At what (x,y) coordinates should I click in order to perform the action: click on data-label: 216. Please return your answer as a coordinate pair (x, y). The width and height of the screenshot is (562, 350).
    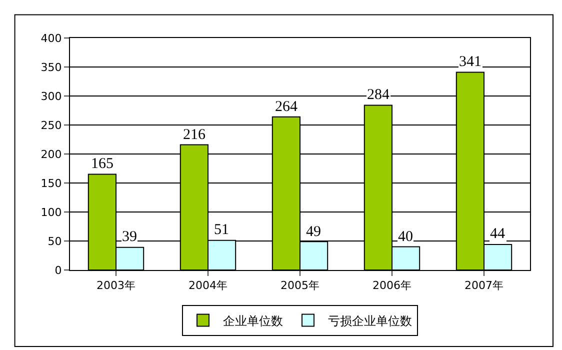
    Looking at the image, I should click on (194, 135).